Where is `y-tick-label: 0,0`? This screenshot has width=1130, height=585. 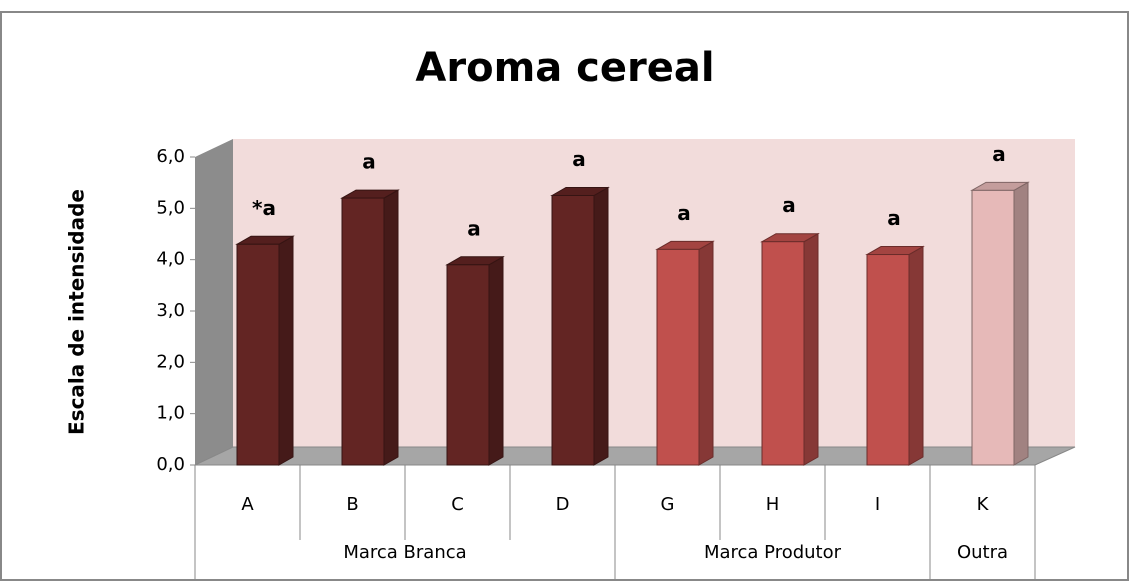 y-tick-label: 0,0 is located at coordinates (170, 464).